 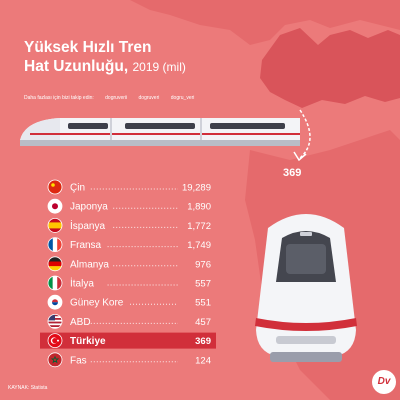 I want to click on category-label: ABD, so click(x=80, y=322).